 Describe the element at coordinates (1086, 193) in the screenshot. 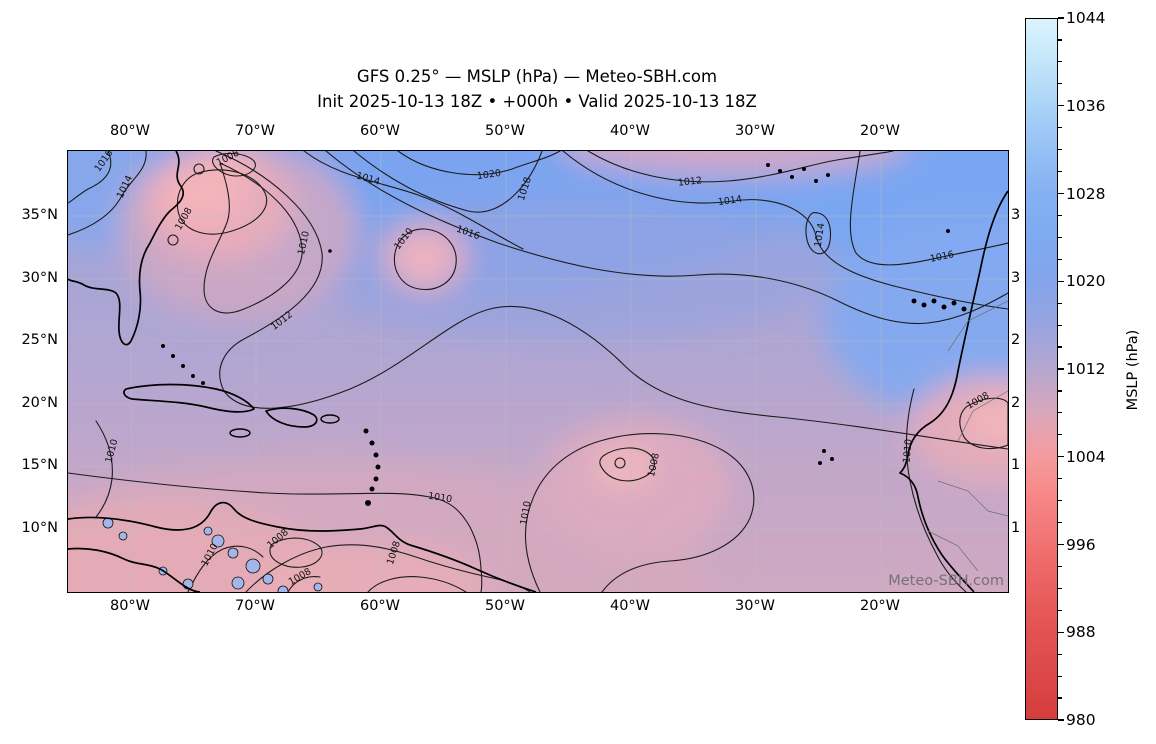

I see `colorbar-tick-label: 1028` at that location.